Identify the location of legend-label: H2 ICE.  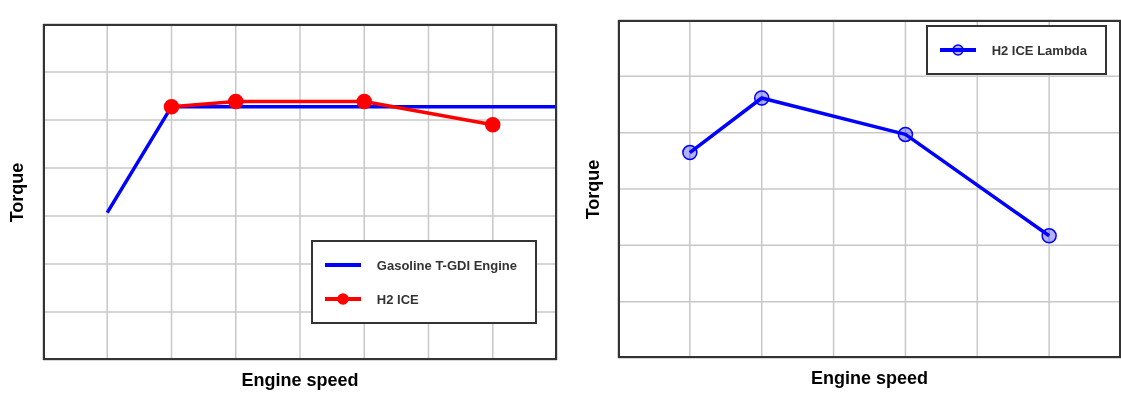
(397, 299).